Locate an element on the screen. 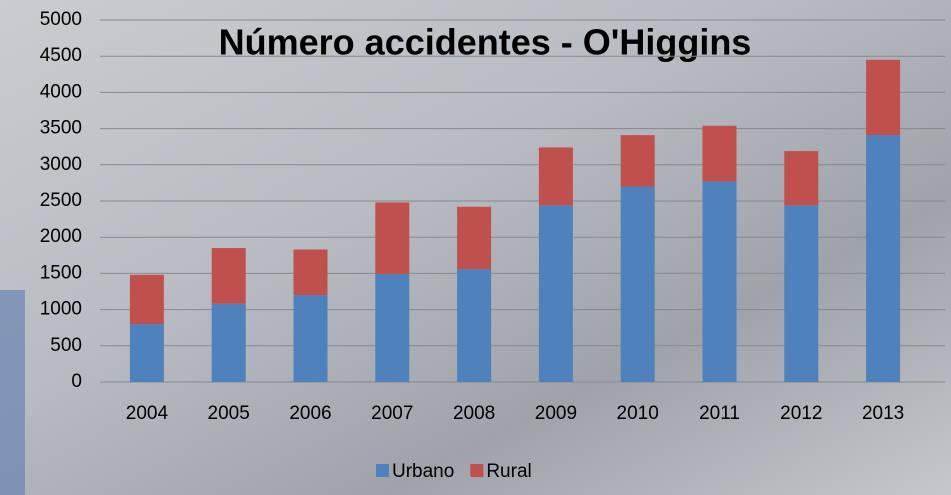 The width and height of the screenshot is (951, 495). y-tick-label: 5000 is located at coordinates (61, 19).